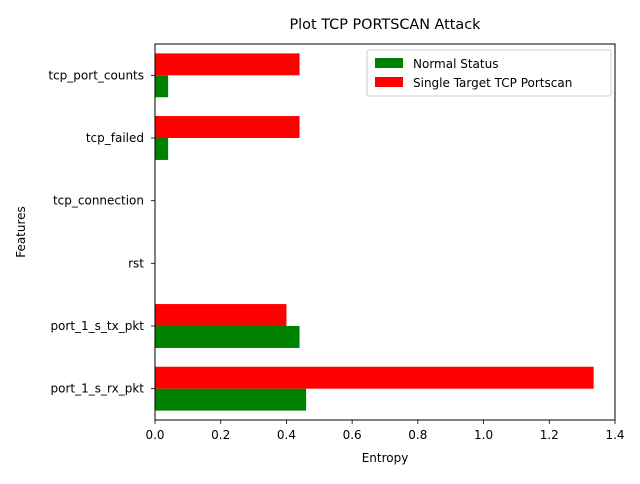 Image resolution: width=640 pixels, height=484 pixels. Describe the element at coordinates (352, 435) in the screenshot. I see `x-tick-label: 0.6` at that location.